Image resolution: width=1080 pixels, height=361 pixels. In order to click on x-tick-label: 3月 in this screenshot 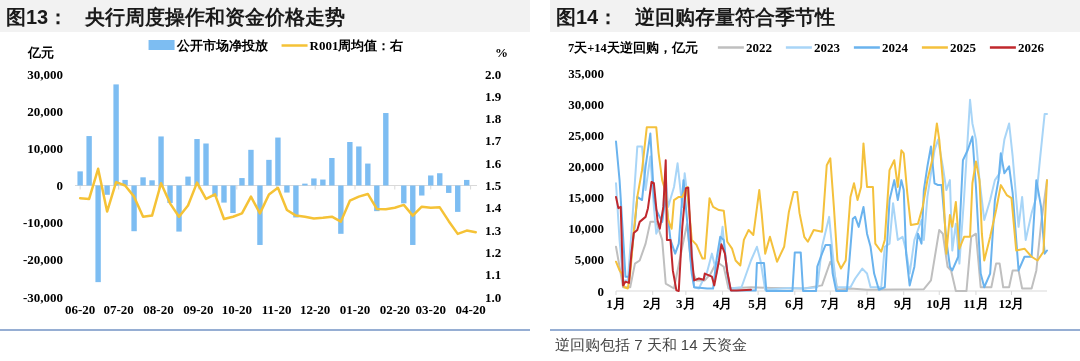, I will do `click(686, 303)`.